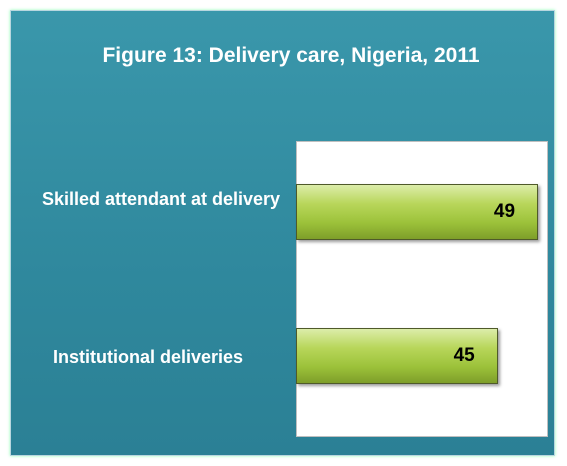  I want to click on chart-title: Figure 13: Delivery care, Nigeria, 2011, so click(291, 55).